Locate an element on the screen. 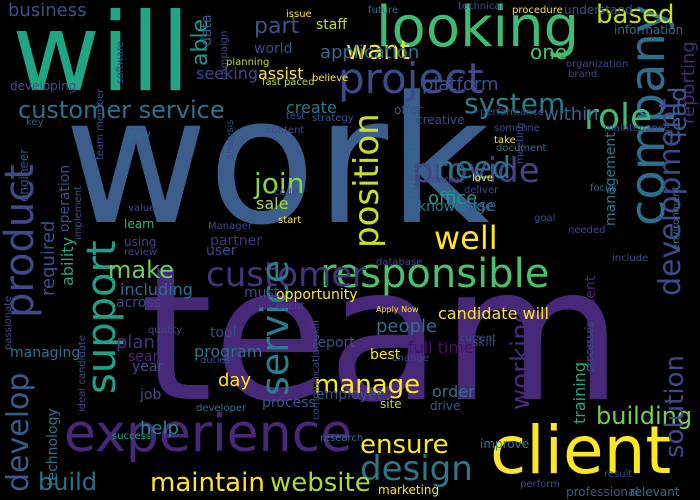  word-customer: customer is located at coordinates (286, 275).